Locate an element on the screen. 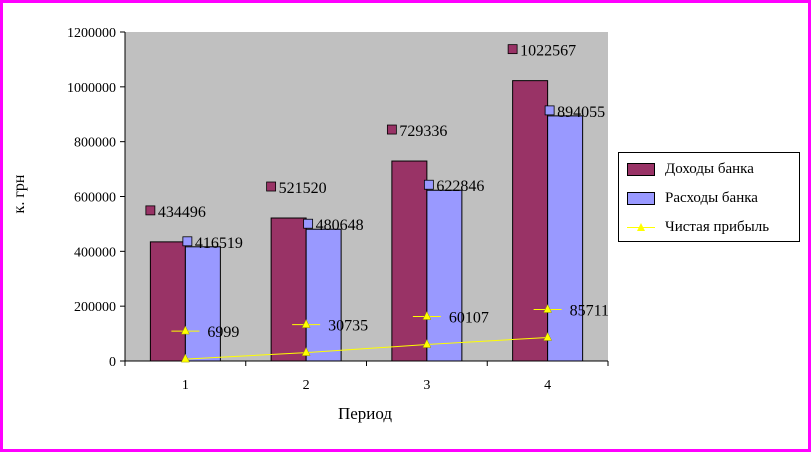 The image size is (811, 452). y-tick-label-5: 1000000 is located at coordinates (91, 88).